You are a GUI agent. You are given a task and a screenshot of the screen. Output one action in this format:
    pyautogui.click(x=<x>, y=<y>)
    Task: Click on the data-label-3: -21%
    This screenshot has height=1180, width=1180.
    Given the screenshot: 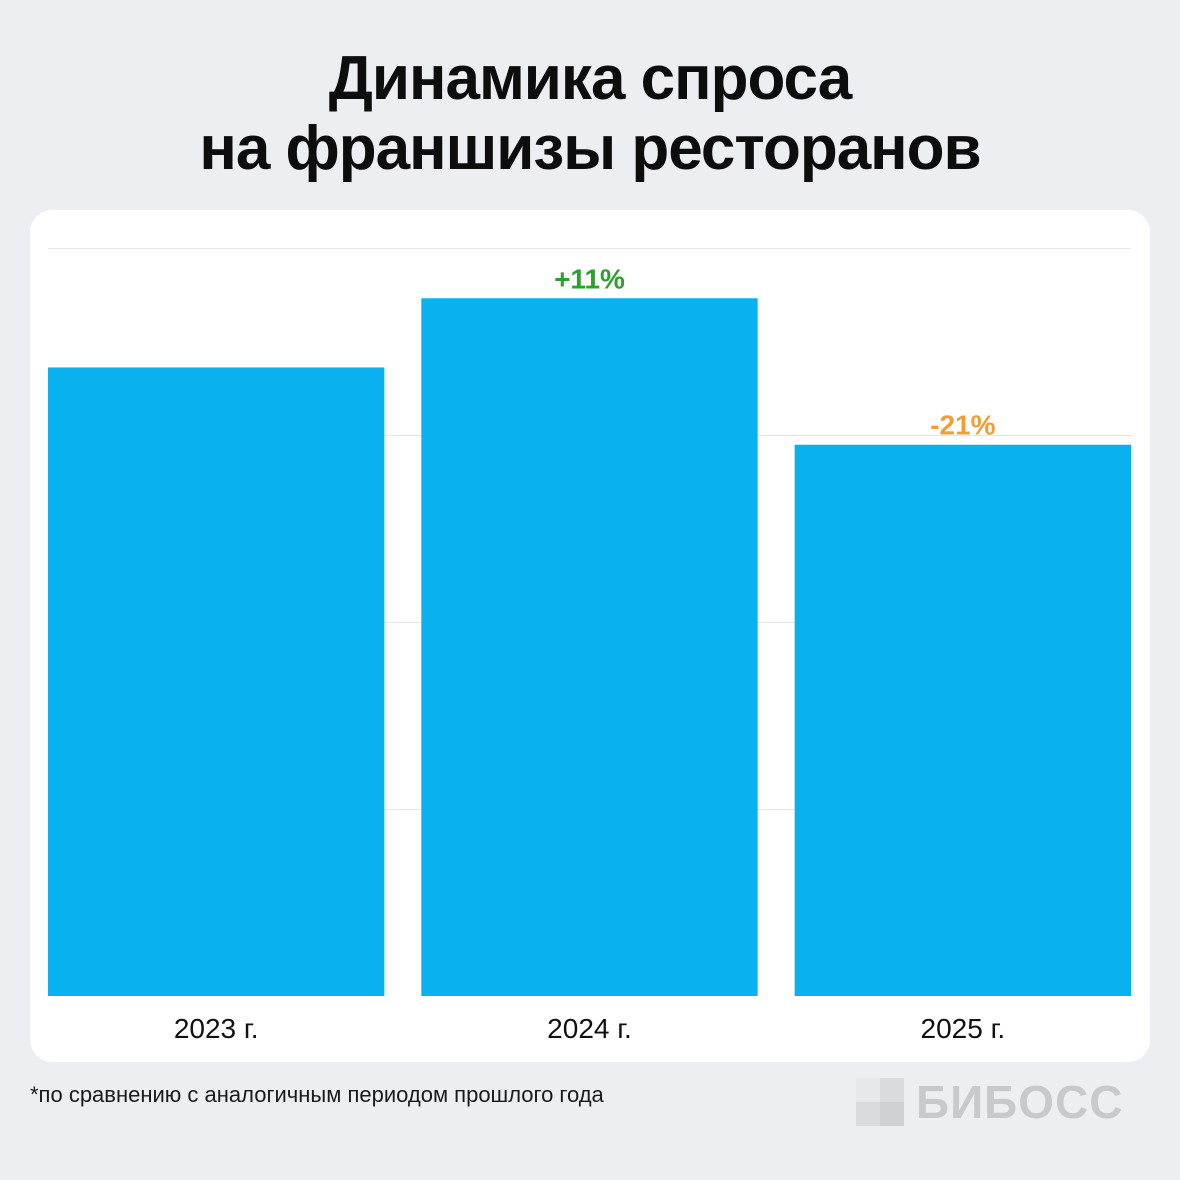 What is the action you would take?
    pyautogui.click(x=962, y=425)
    